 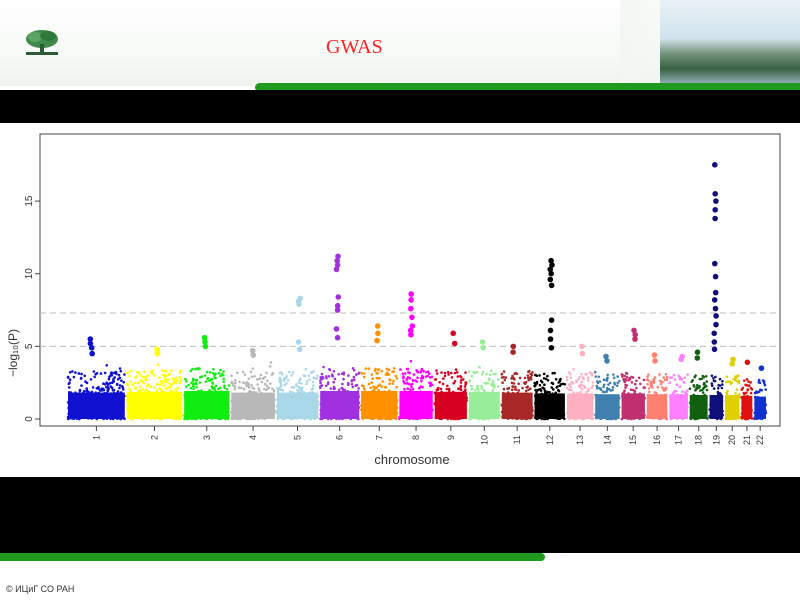 I want to click on x-tick-label: 19, so click(x=716, y=440).